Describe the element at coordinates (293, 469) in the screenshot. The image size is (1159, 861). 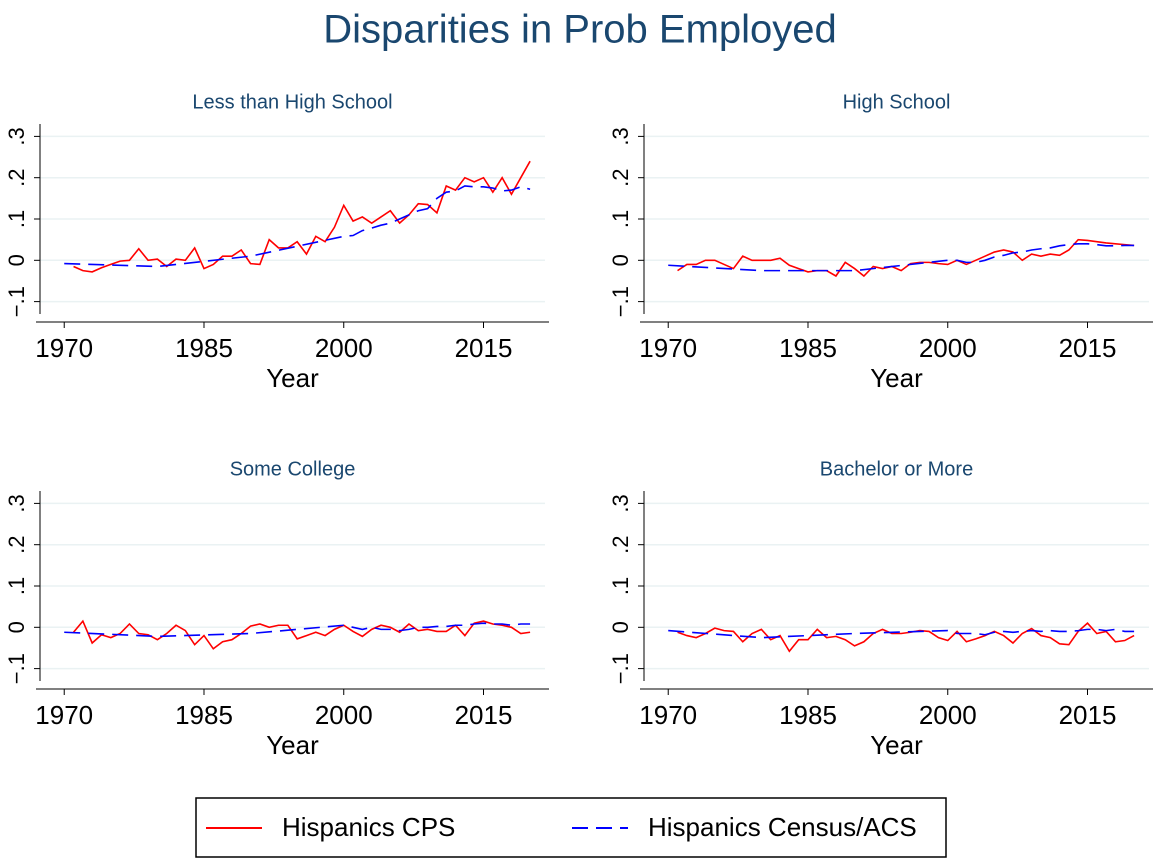
I see `panel-title: Some College` at that location.